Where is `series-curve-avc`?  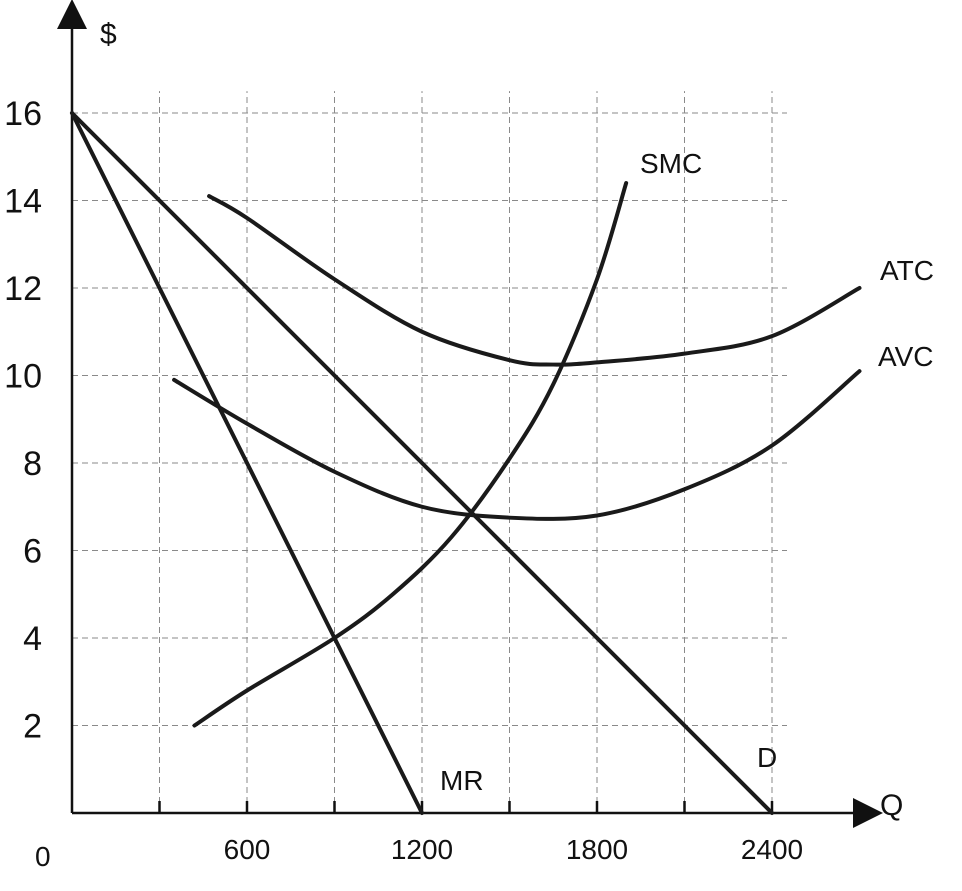
series-curve-avc is located at coordinates (517, 445).